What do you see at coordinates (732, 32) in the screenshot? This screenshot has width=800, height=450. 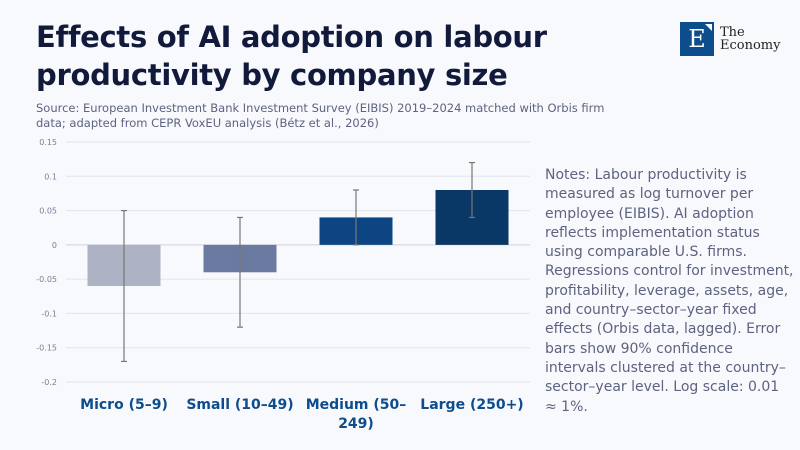 I see `logo-line1: The` at bounding box center [732, 32].